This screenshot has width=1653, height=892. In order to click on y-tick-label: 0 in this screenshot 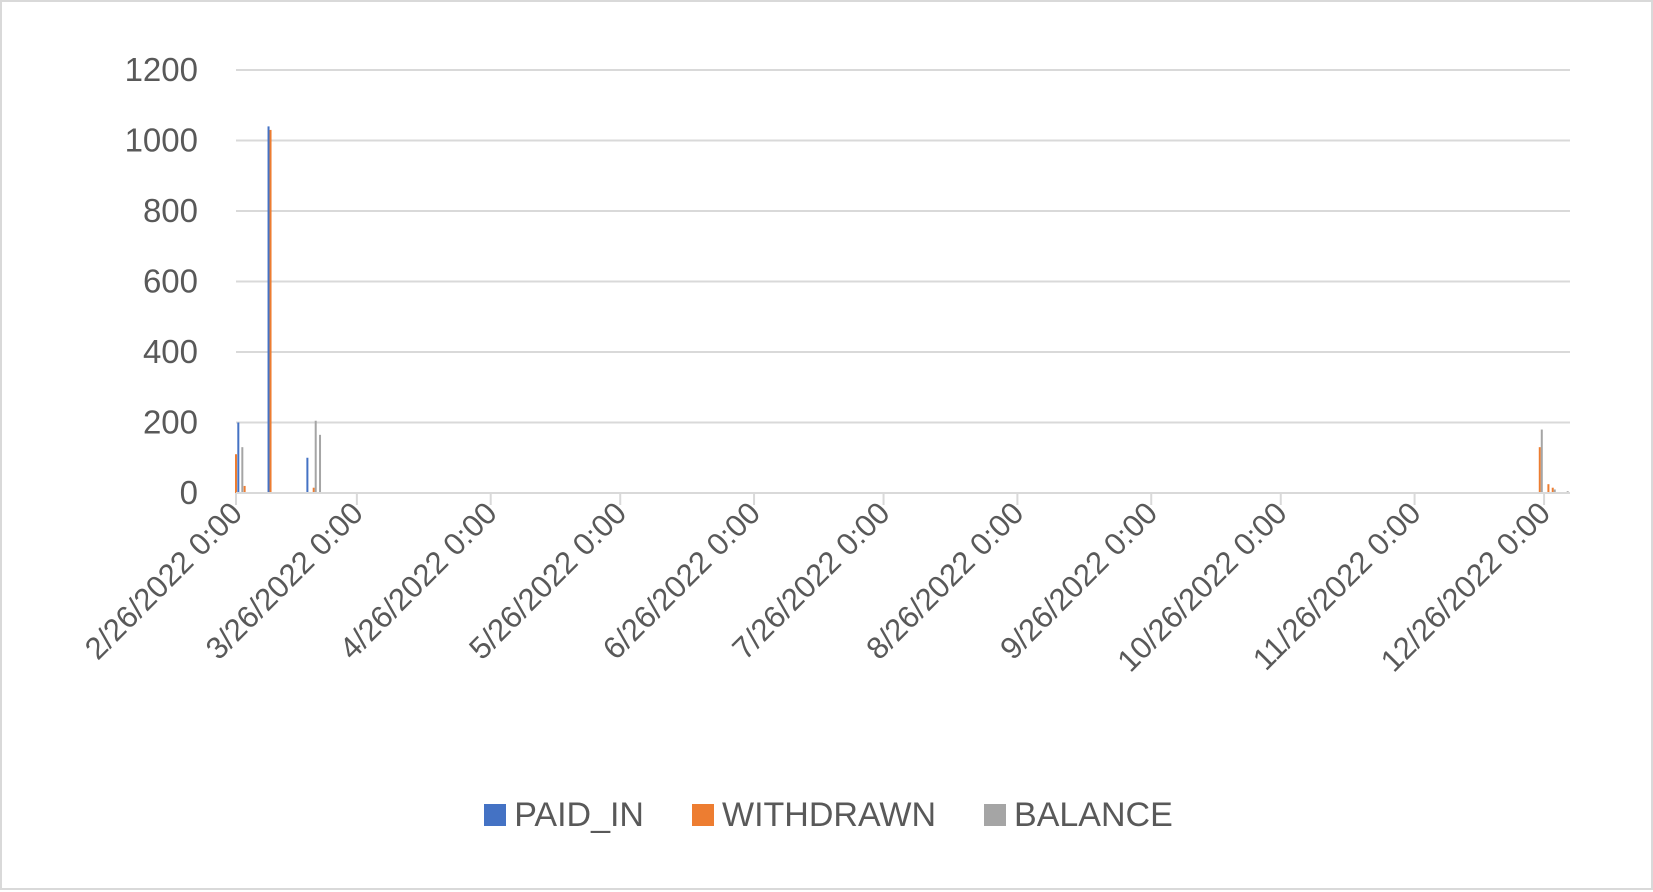, I will do `click(189, 492)`.